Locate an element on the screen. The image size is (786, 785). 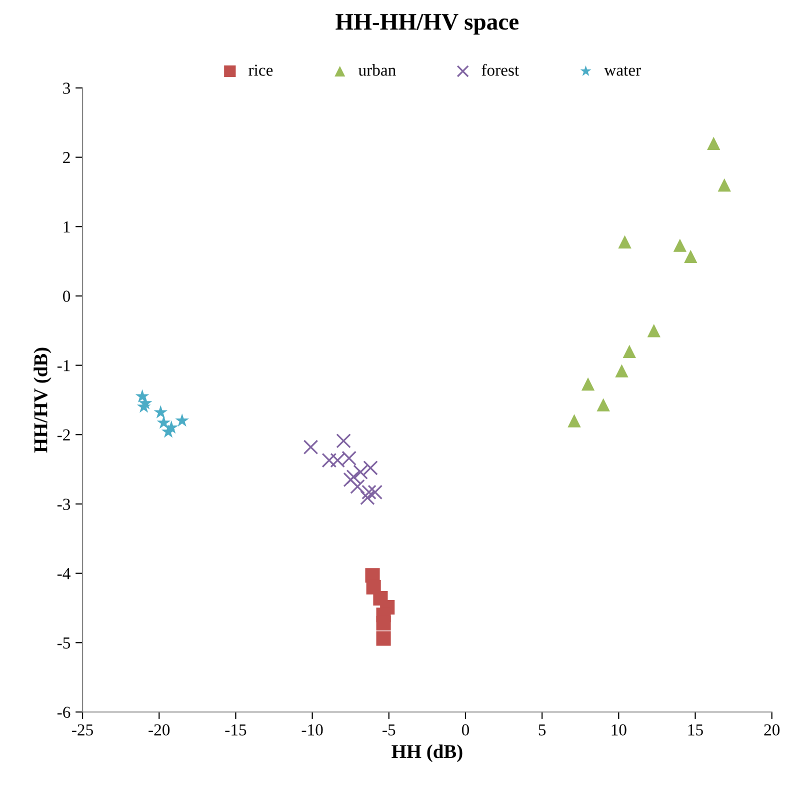
x-tick-label: 5 is located at coordinates (542, 730).